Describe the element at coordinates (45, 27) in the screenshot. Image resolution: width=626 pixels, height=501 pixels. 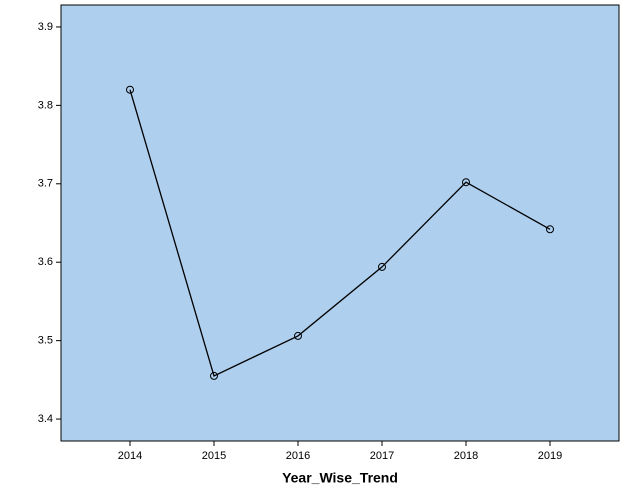
I see `y-tick-label: 3.9` at that location.